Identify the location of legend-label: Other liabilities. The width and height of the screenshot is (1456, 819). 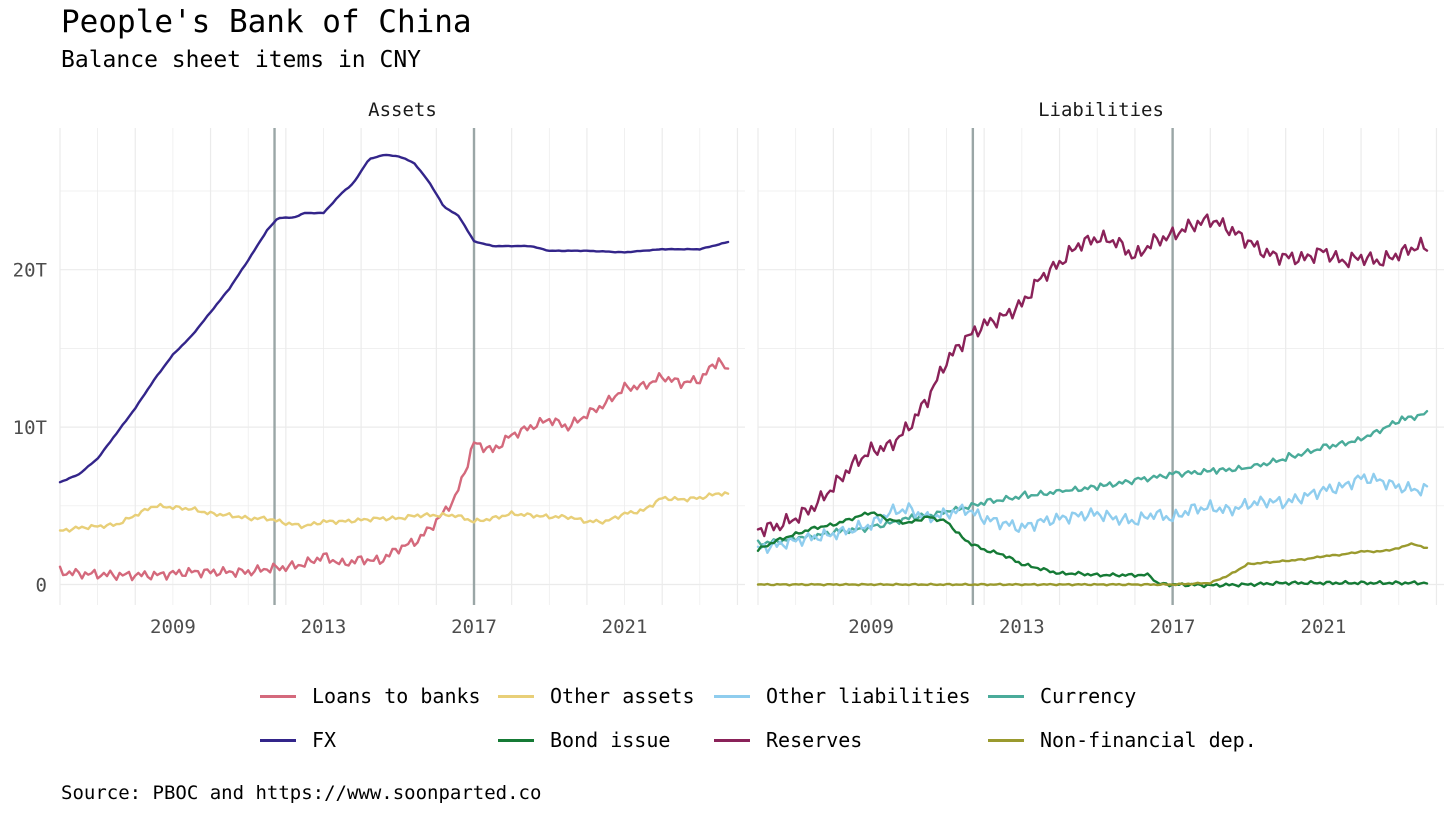
(868, 696).